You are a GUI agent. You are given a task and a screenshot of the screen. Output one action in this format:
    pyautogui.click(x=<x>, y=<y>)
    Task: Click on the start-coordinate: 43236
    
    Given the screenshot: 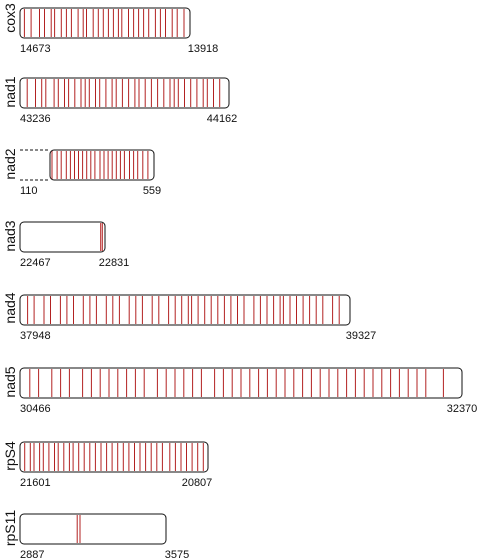 What is the action you would take?
    pyautogui.click(x=35, y=119)
    